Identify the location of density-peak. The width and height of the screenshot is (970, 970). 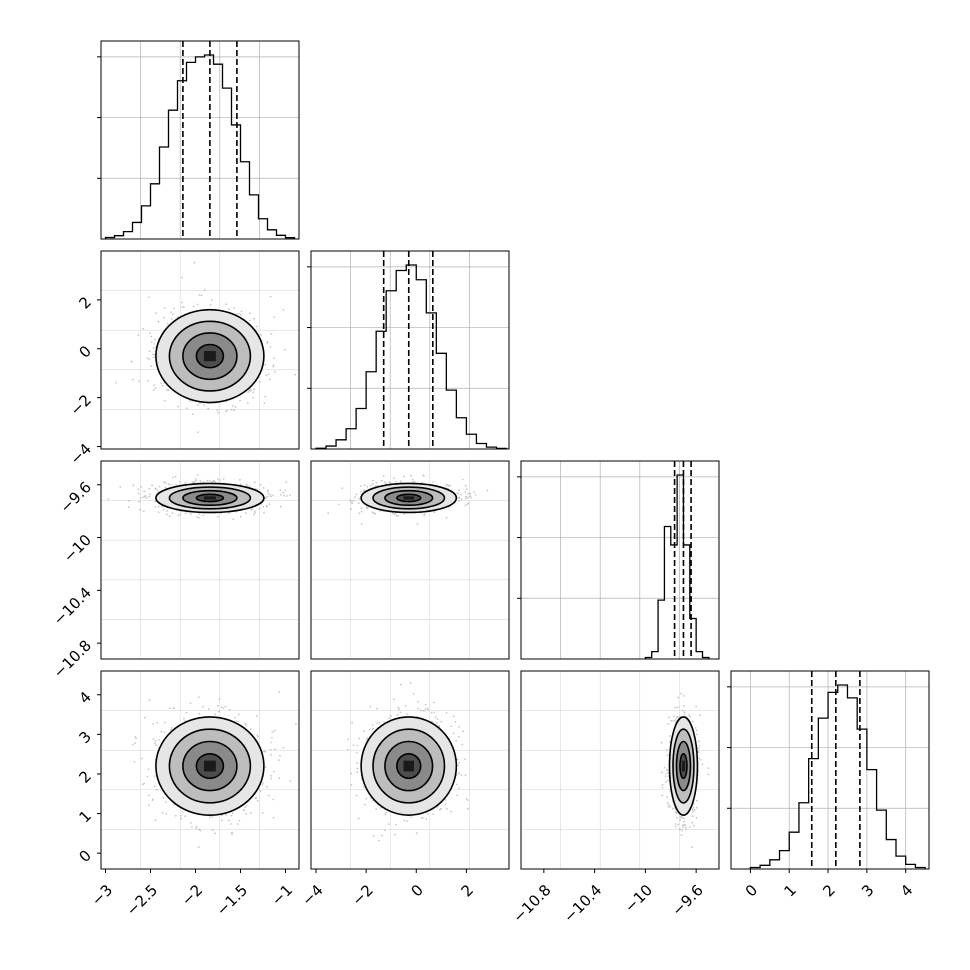
(408, 498).